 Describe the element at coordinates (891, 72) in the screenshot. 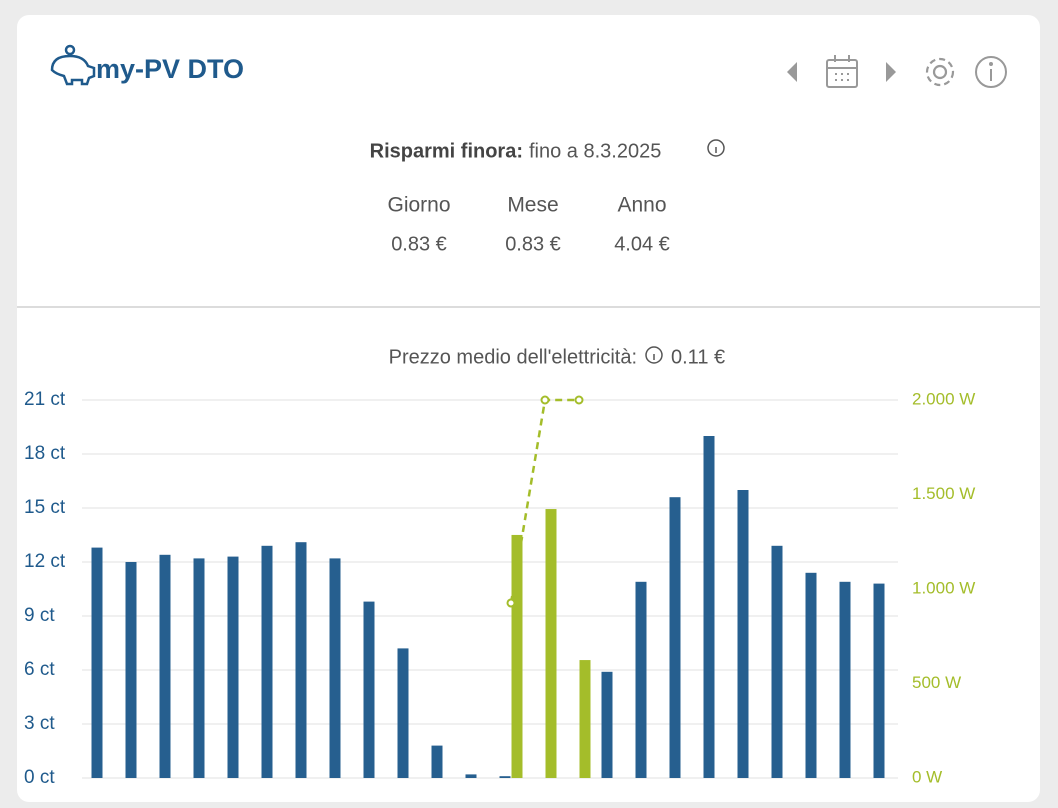

I see `next-button` at that location.